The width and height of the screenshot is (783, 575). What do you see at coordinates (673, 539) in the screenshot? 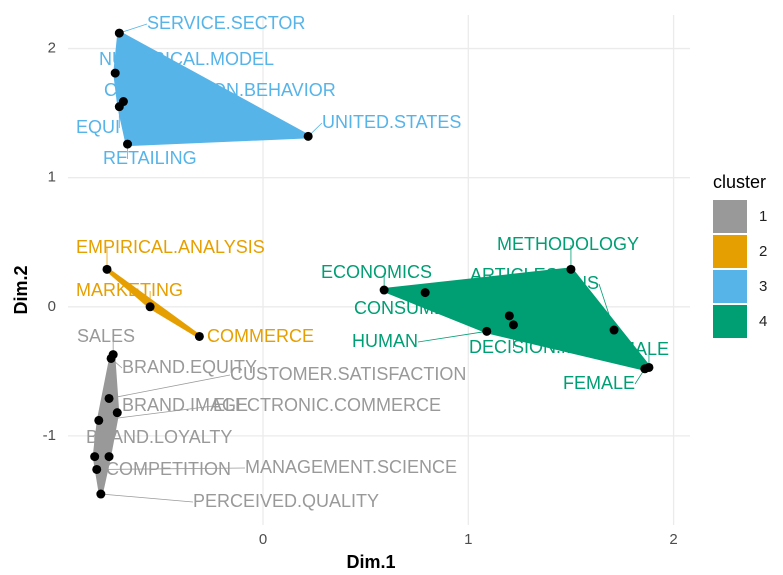
I see `x-tick-label: 2` at bounding box center [673, 539].